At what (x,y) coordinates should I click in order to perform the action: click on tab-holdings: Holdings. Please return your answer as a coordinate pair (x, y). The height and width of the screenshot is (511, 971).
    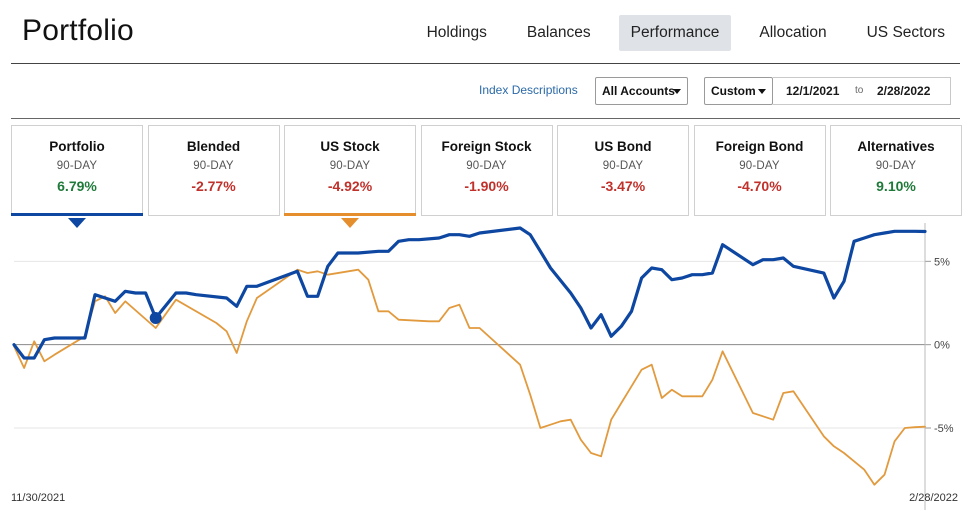
    Looking at the image, I should click on (456, 32).